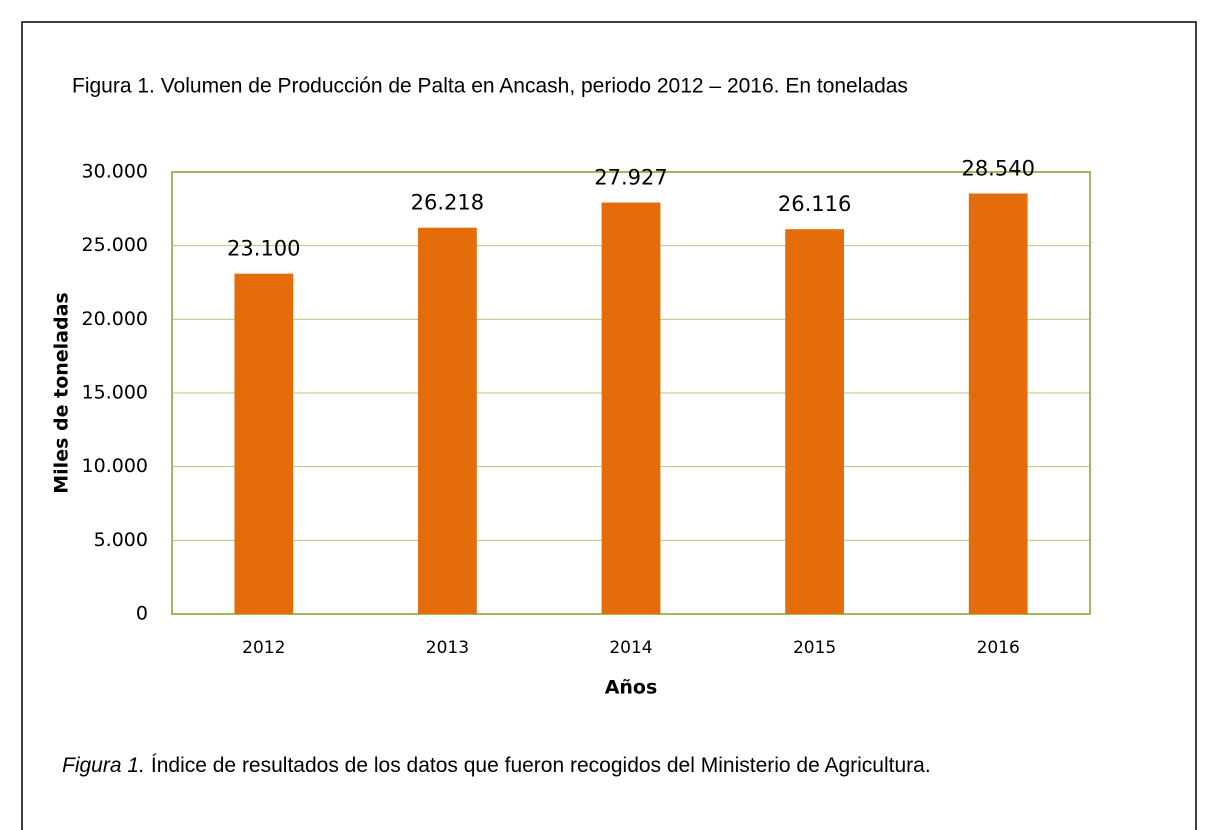 Image resolution: width=1218 pixels, height=830 pixels. I want to click on y-tick-label: 0, so click(142, 614).